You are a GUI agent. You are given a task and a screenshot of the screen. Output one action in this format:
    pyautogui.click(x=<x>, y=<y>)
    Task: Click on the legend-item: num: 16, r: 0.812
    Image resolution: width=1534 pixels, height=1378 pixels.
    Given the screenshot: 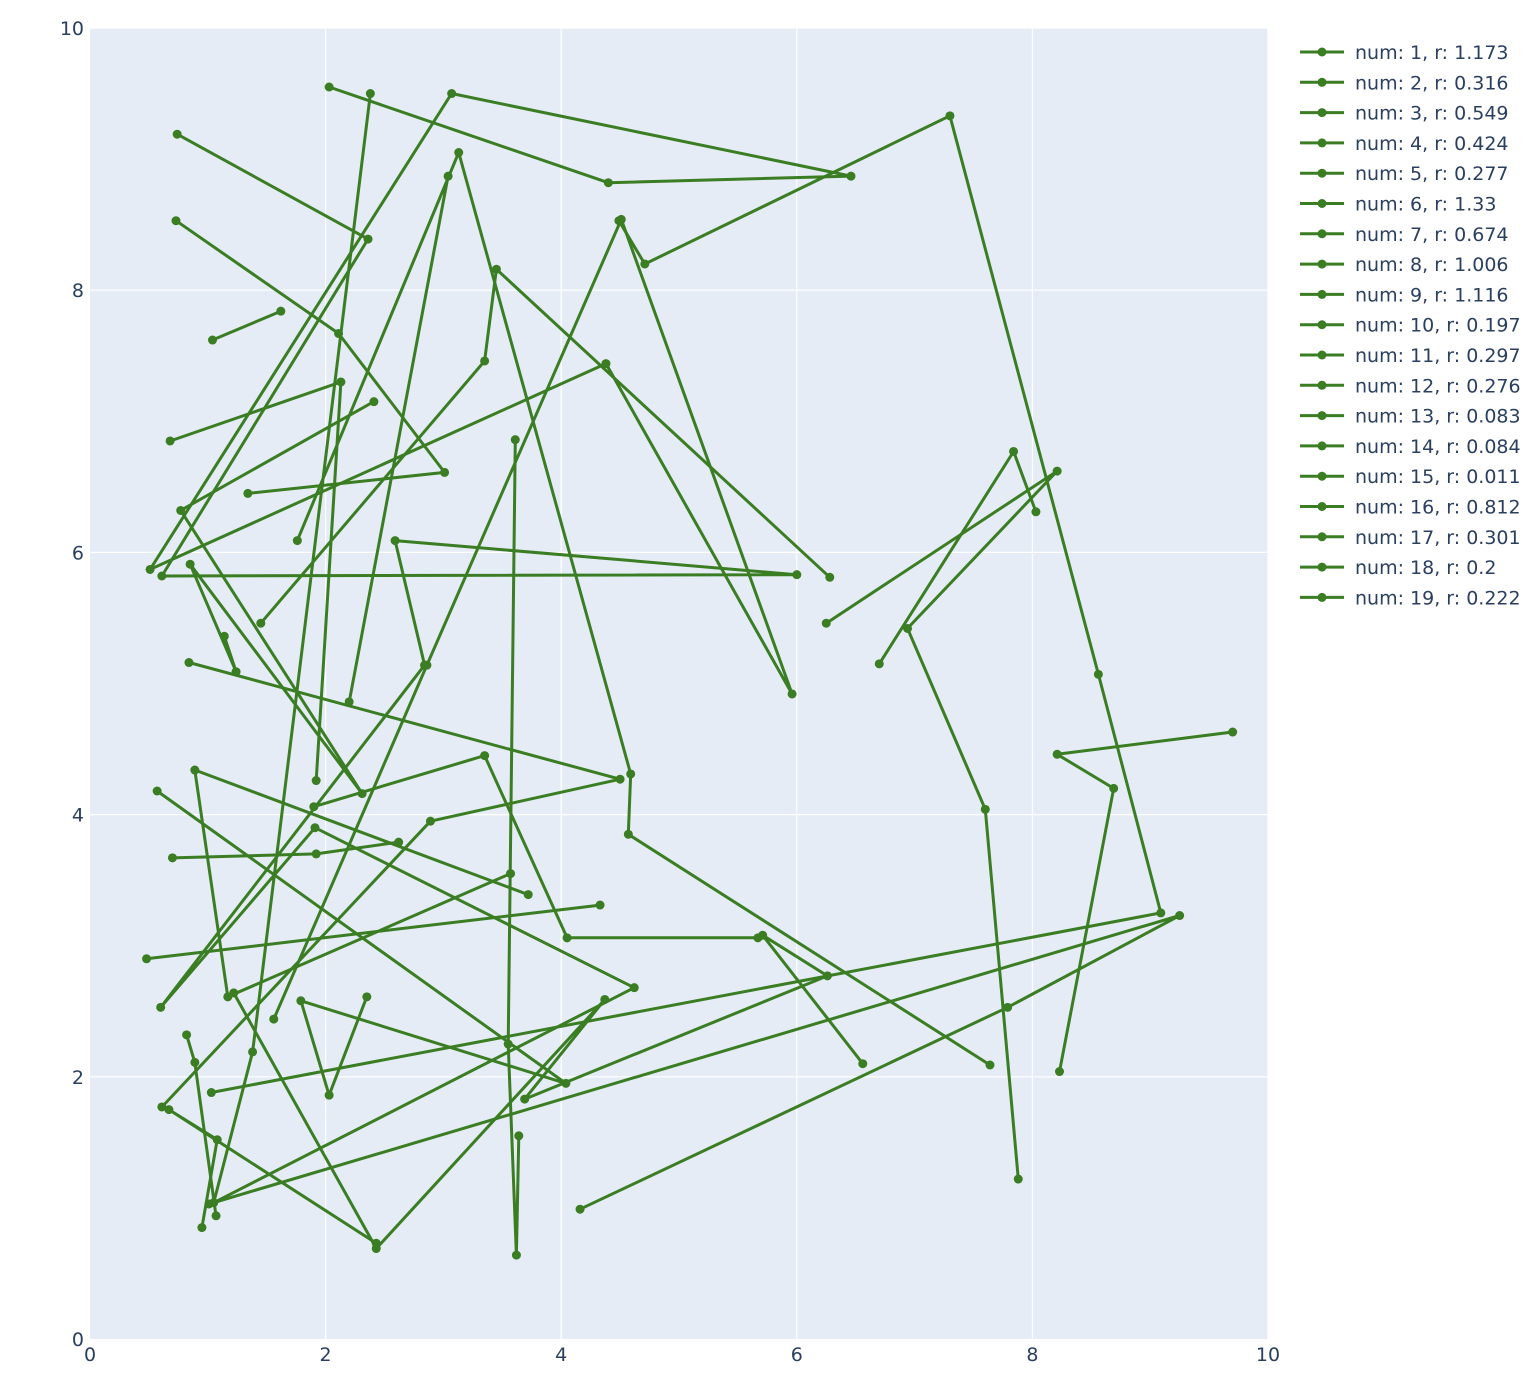 What is the action you would take?
    pyautogui.click(x=1410, y=508)
    